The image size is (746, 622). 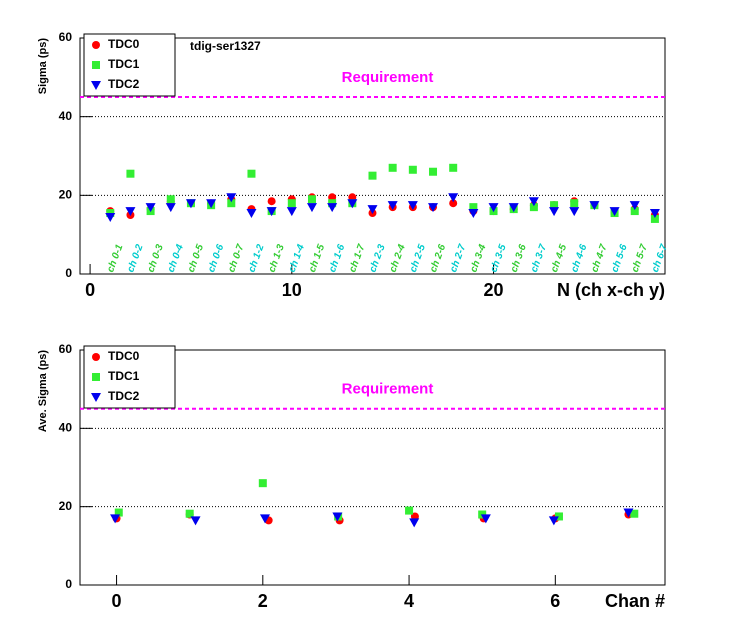 I want to click on x-tick-label: 6, so click(x=555, y=601).